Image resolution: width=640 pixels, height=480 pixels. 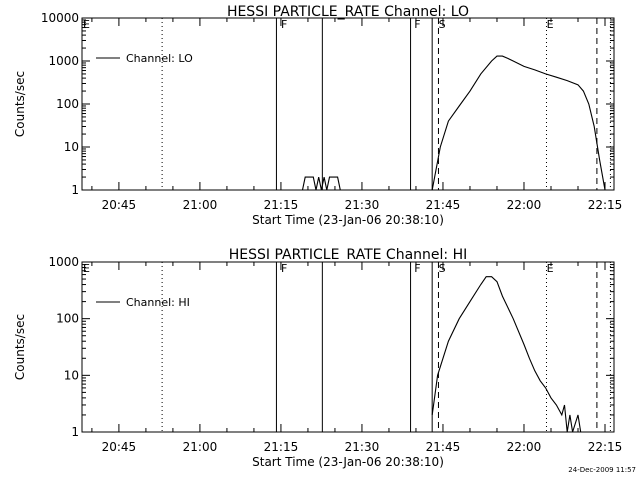 What do you see at coordinates (348, 255) in the screenshot?
I see `chart-title: HESSI PARTICLE_RATE Channel: HI` at bounding box center [348, 255].